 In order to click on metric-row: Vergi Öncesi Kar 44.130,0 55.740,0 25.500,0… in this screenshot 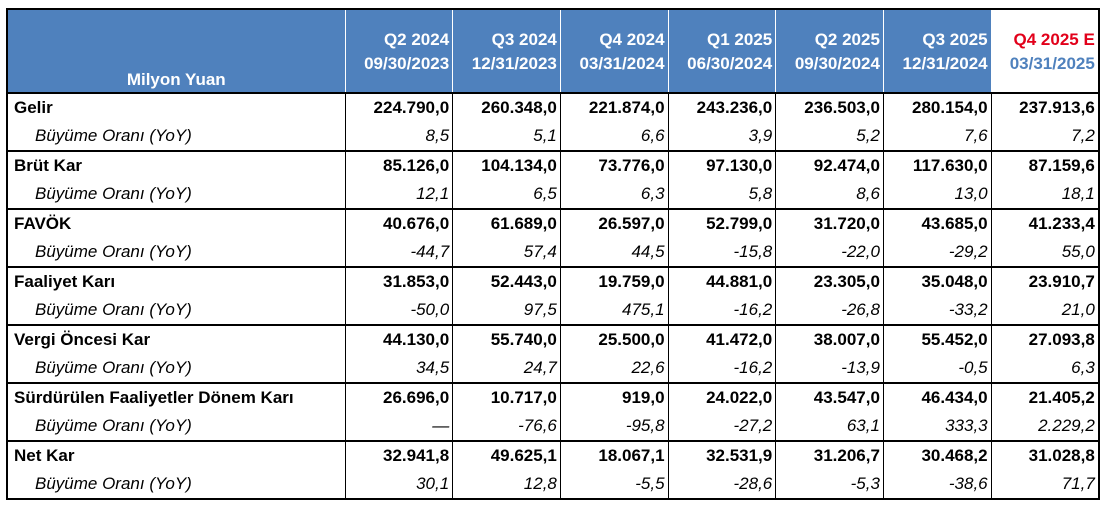, I will do `click(553, 339)`.